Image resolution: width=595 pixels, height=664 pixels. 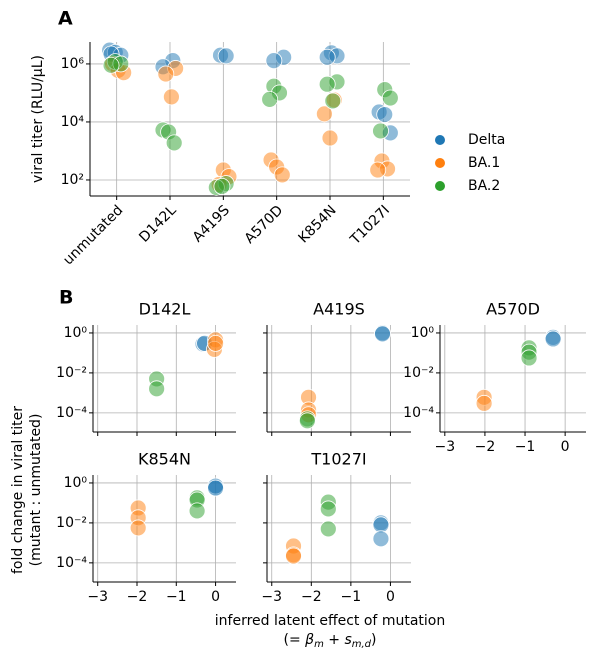 What do you see at coordinates (65, 19) in the screenshot?
I see `panel-label: A` at bounding box center [65, 19].